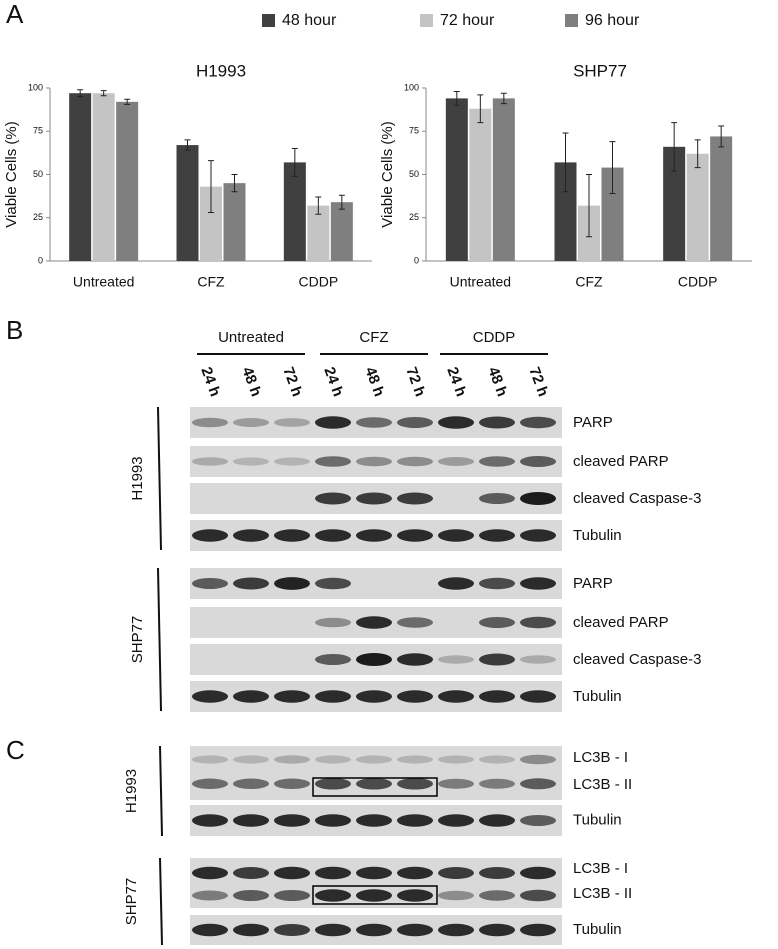  What do you see at coordinates (251, 337) in the screenshot?
I see `group-label: Untreated` at bounding box center [251, 337].